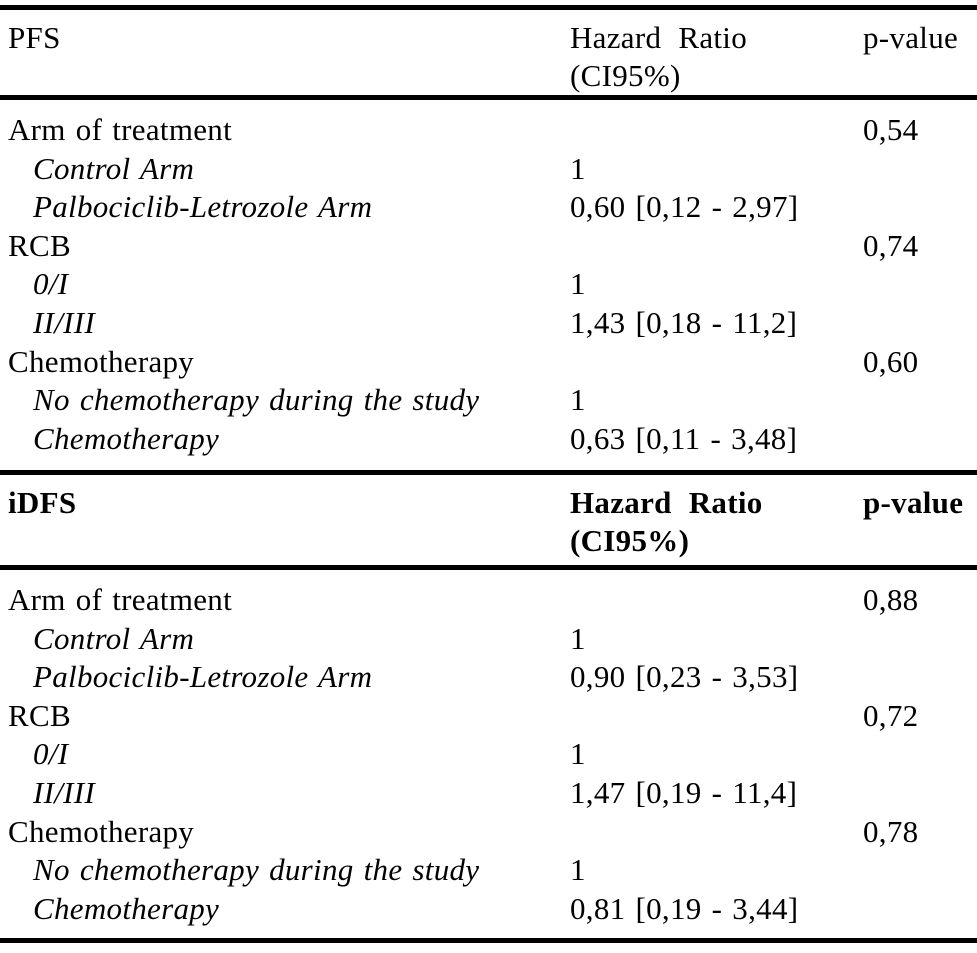 This screenshot has width=977, height=953. What do you see at coordinates (488, 716) in the screenshot?
I see `table-row: RCB 0,72` at bounding box center [488, 716].